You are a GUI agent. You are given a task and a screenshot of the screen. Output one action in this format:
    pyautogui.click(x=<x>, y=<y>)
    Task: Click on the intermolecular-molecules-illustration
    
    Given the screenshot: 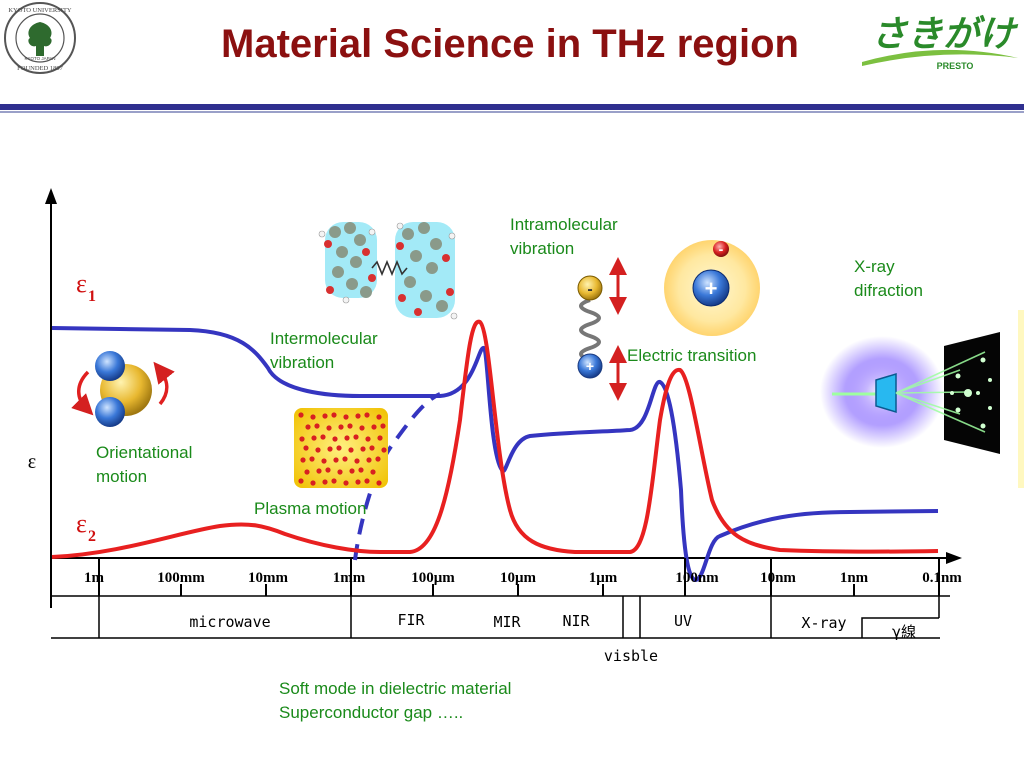 What is the action you would take?
    pyautogui.click(x=388, y=271)
    